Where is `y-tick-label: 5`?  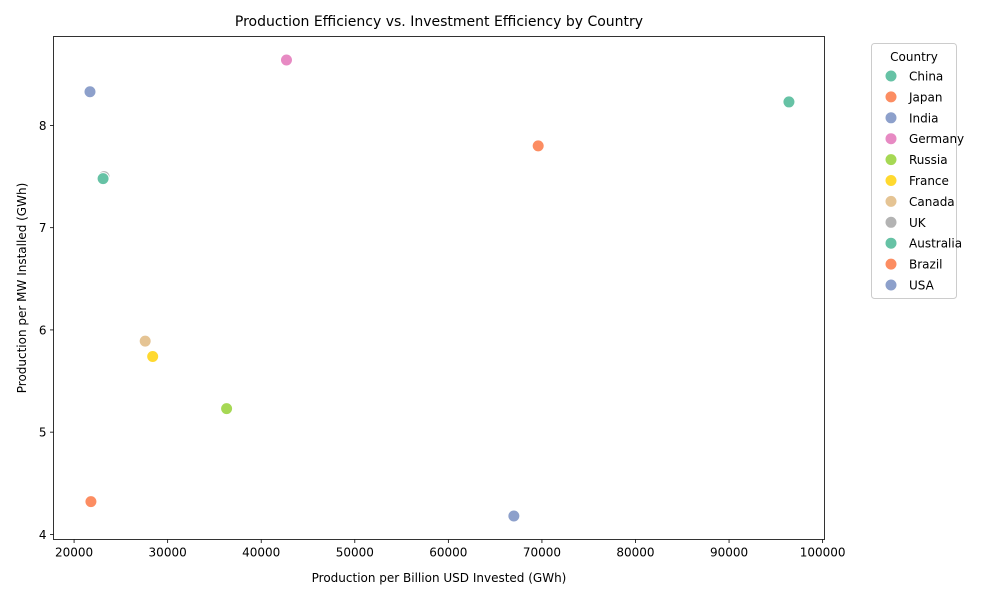
y-tick-label: 5 is located at coordinates (43, 433).